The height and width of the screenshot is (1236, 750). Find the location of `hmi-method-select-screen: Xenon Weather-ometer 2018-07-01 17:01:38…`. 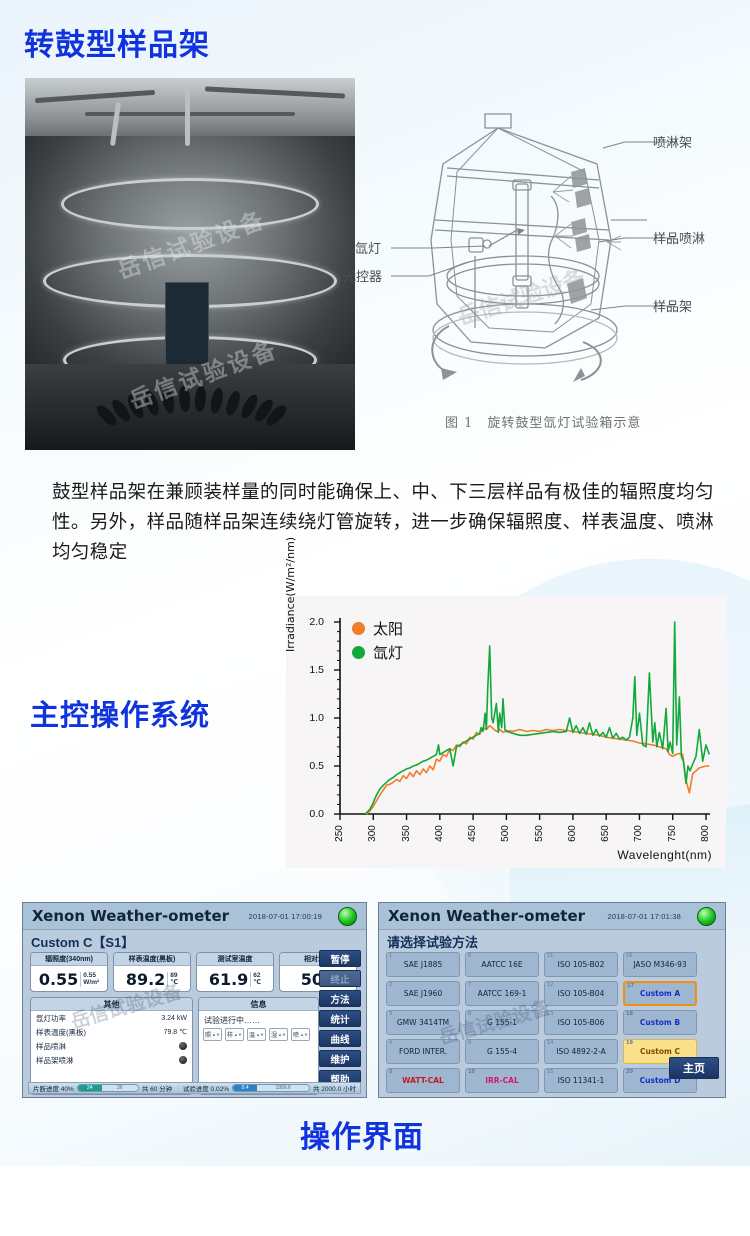

hmi-method-select-screen: Xenon Weather-ometer 2018-07-01 17:01:38… is located at coordinates (552, 1000).